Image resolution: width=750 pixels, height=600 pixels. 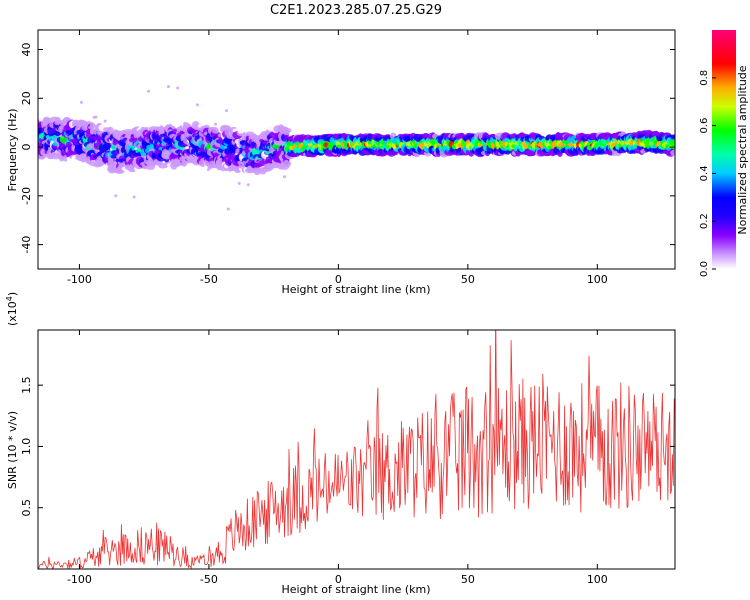 I want to click on colorbar-gradient, so click(x=724, y=149).